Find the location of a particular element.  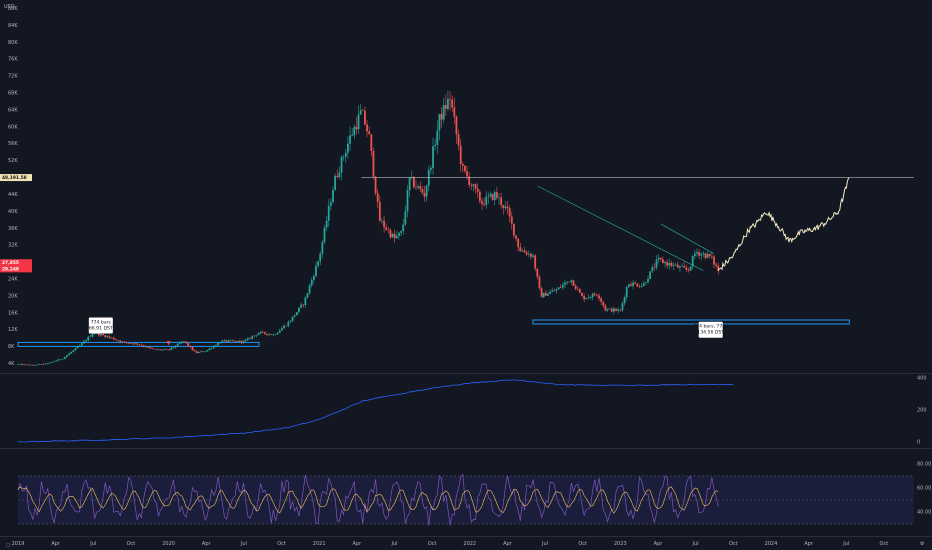

measure-note is located at coordinates (710, 329).